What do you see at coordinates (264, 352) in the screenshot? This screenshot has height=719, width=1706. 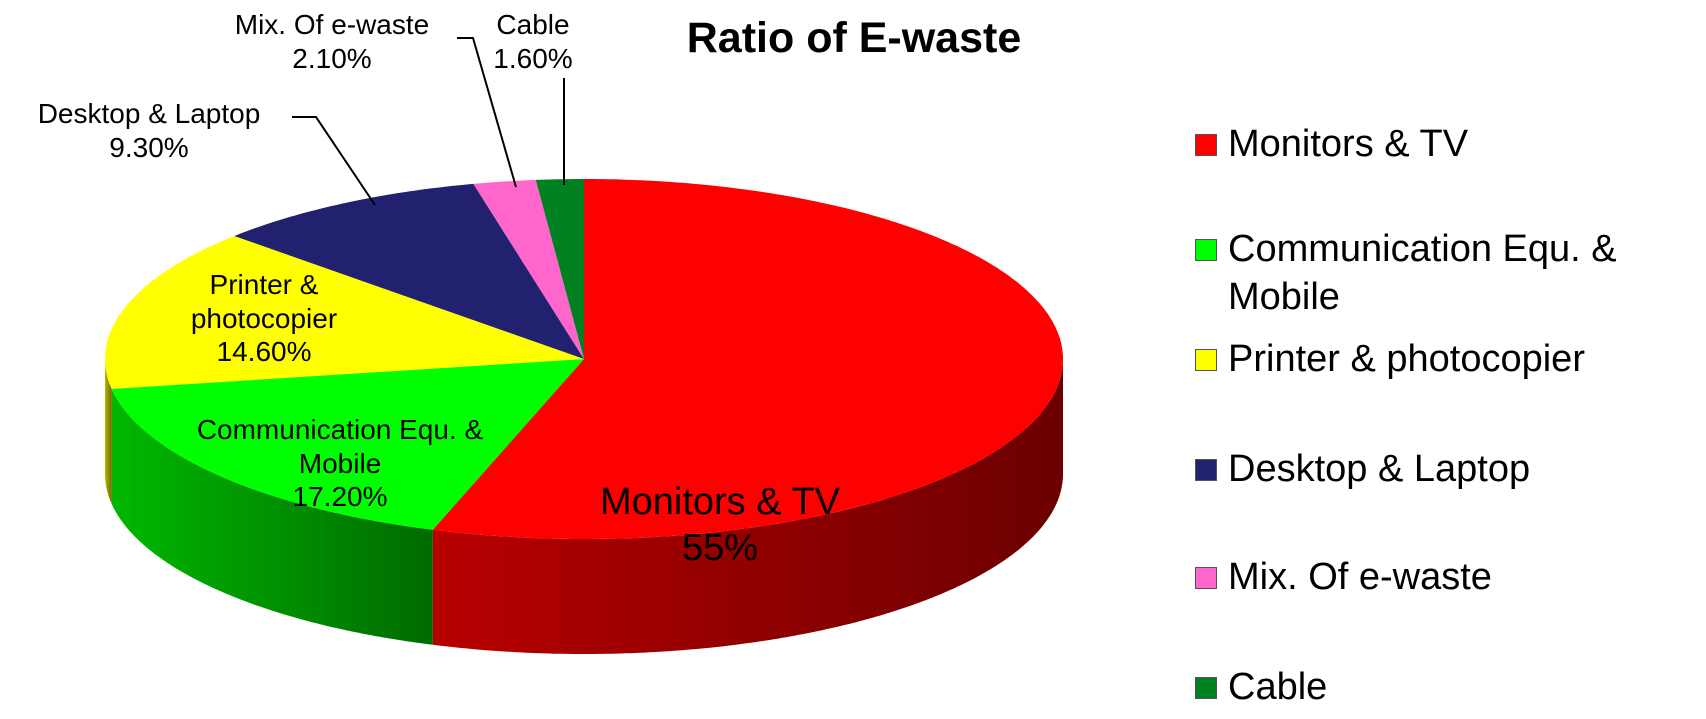 I see `label-value: 14.60%` at bounding box center [264, 352].